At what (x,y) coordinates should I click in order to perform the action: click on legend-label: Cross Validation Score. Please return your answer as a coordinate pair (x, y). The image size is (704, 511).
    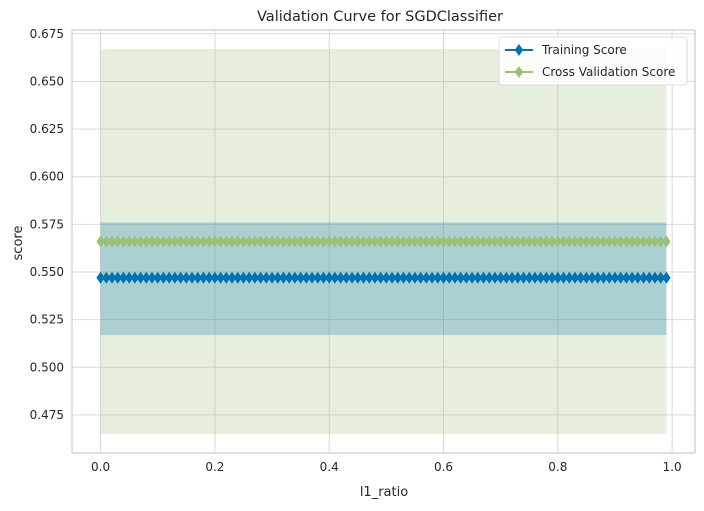
    Looking at the image, I should click on (608, 72).